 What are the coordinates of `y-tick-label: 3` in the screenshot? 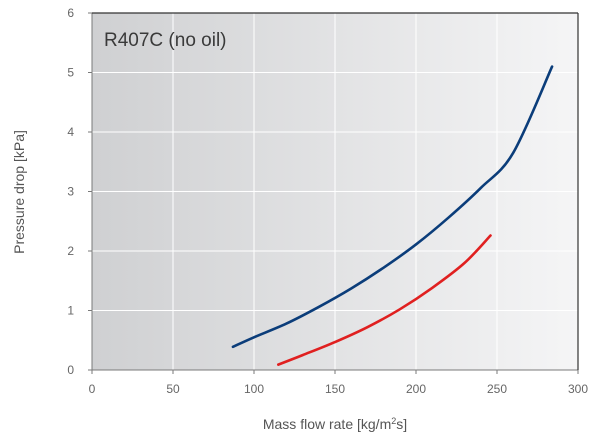 It's located at (70, 192).